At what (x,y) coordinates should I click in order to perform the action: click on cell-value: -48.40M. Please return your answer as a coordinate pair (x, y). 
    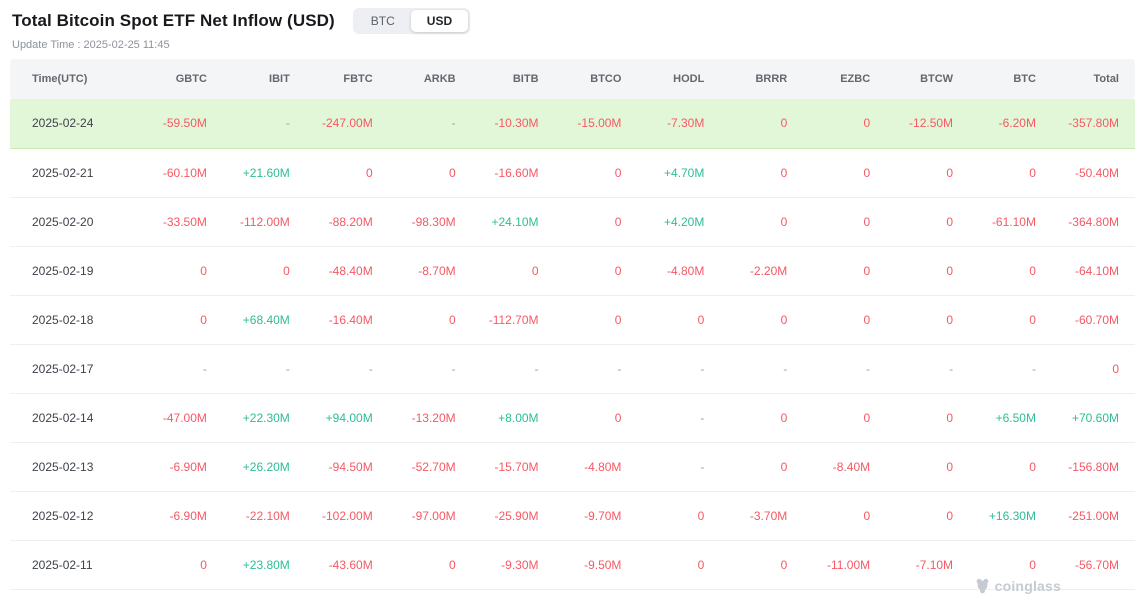
    Looking at the image, I should click on (347, 271).